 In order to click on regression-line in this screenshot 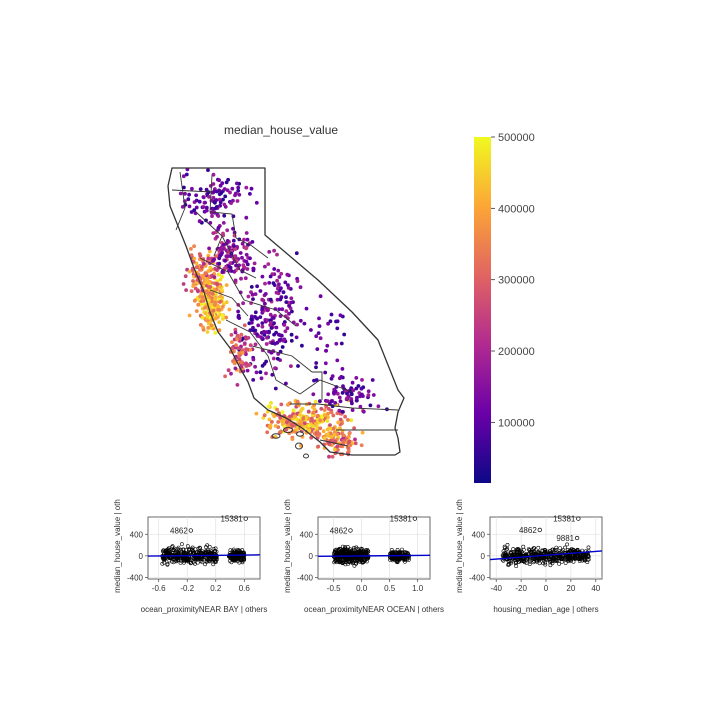, I will do `click(374, 556)`.